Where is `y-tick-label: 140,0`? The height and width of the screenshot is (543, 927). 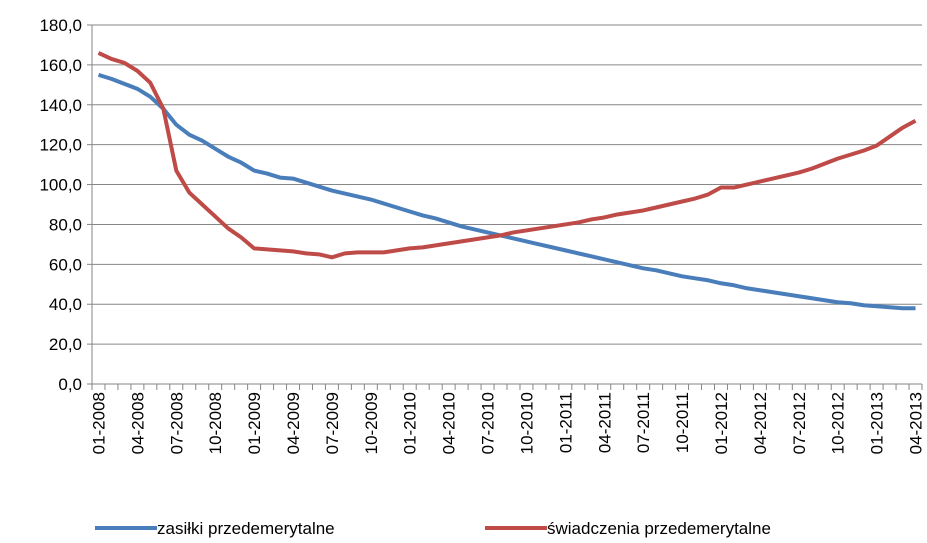 y-tick-label: 140,0 is located at coordinates (60, 105).